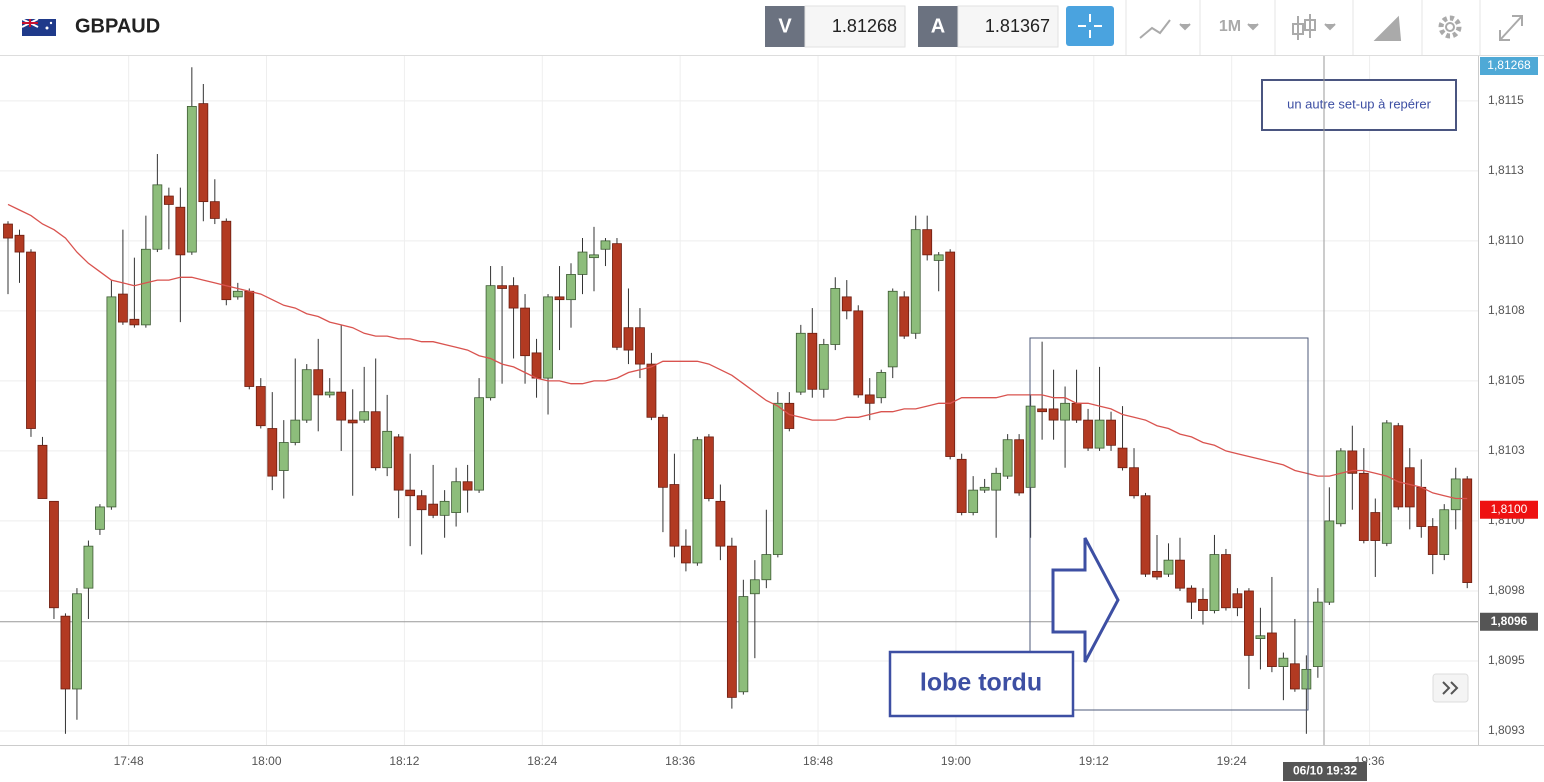  What do you see at coordinates (1506, 590) in the screenshot?
I see `y-tick-label: 1,8098` at bounding box center [1506, 590].